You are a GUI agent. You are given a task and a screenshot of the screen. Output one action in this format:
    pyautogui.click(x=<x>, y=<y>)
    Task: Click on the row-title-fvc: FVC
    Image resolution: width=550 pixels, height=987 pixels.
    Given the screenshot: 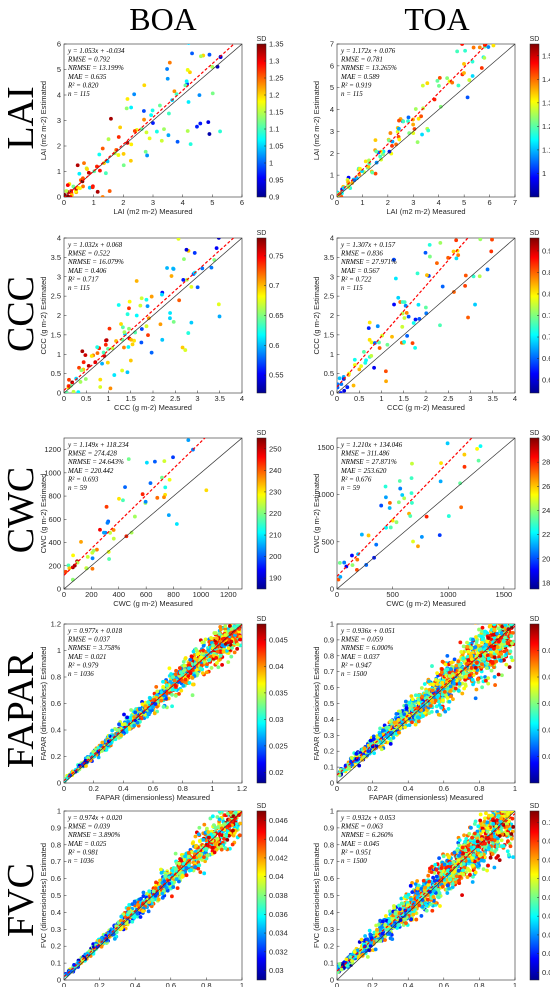 What is the action you would take?
    pyautogui.click(x=21, y=900)
    